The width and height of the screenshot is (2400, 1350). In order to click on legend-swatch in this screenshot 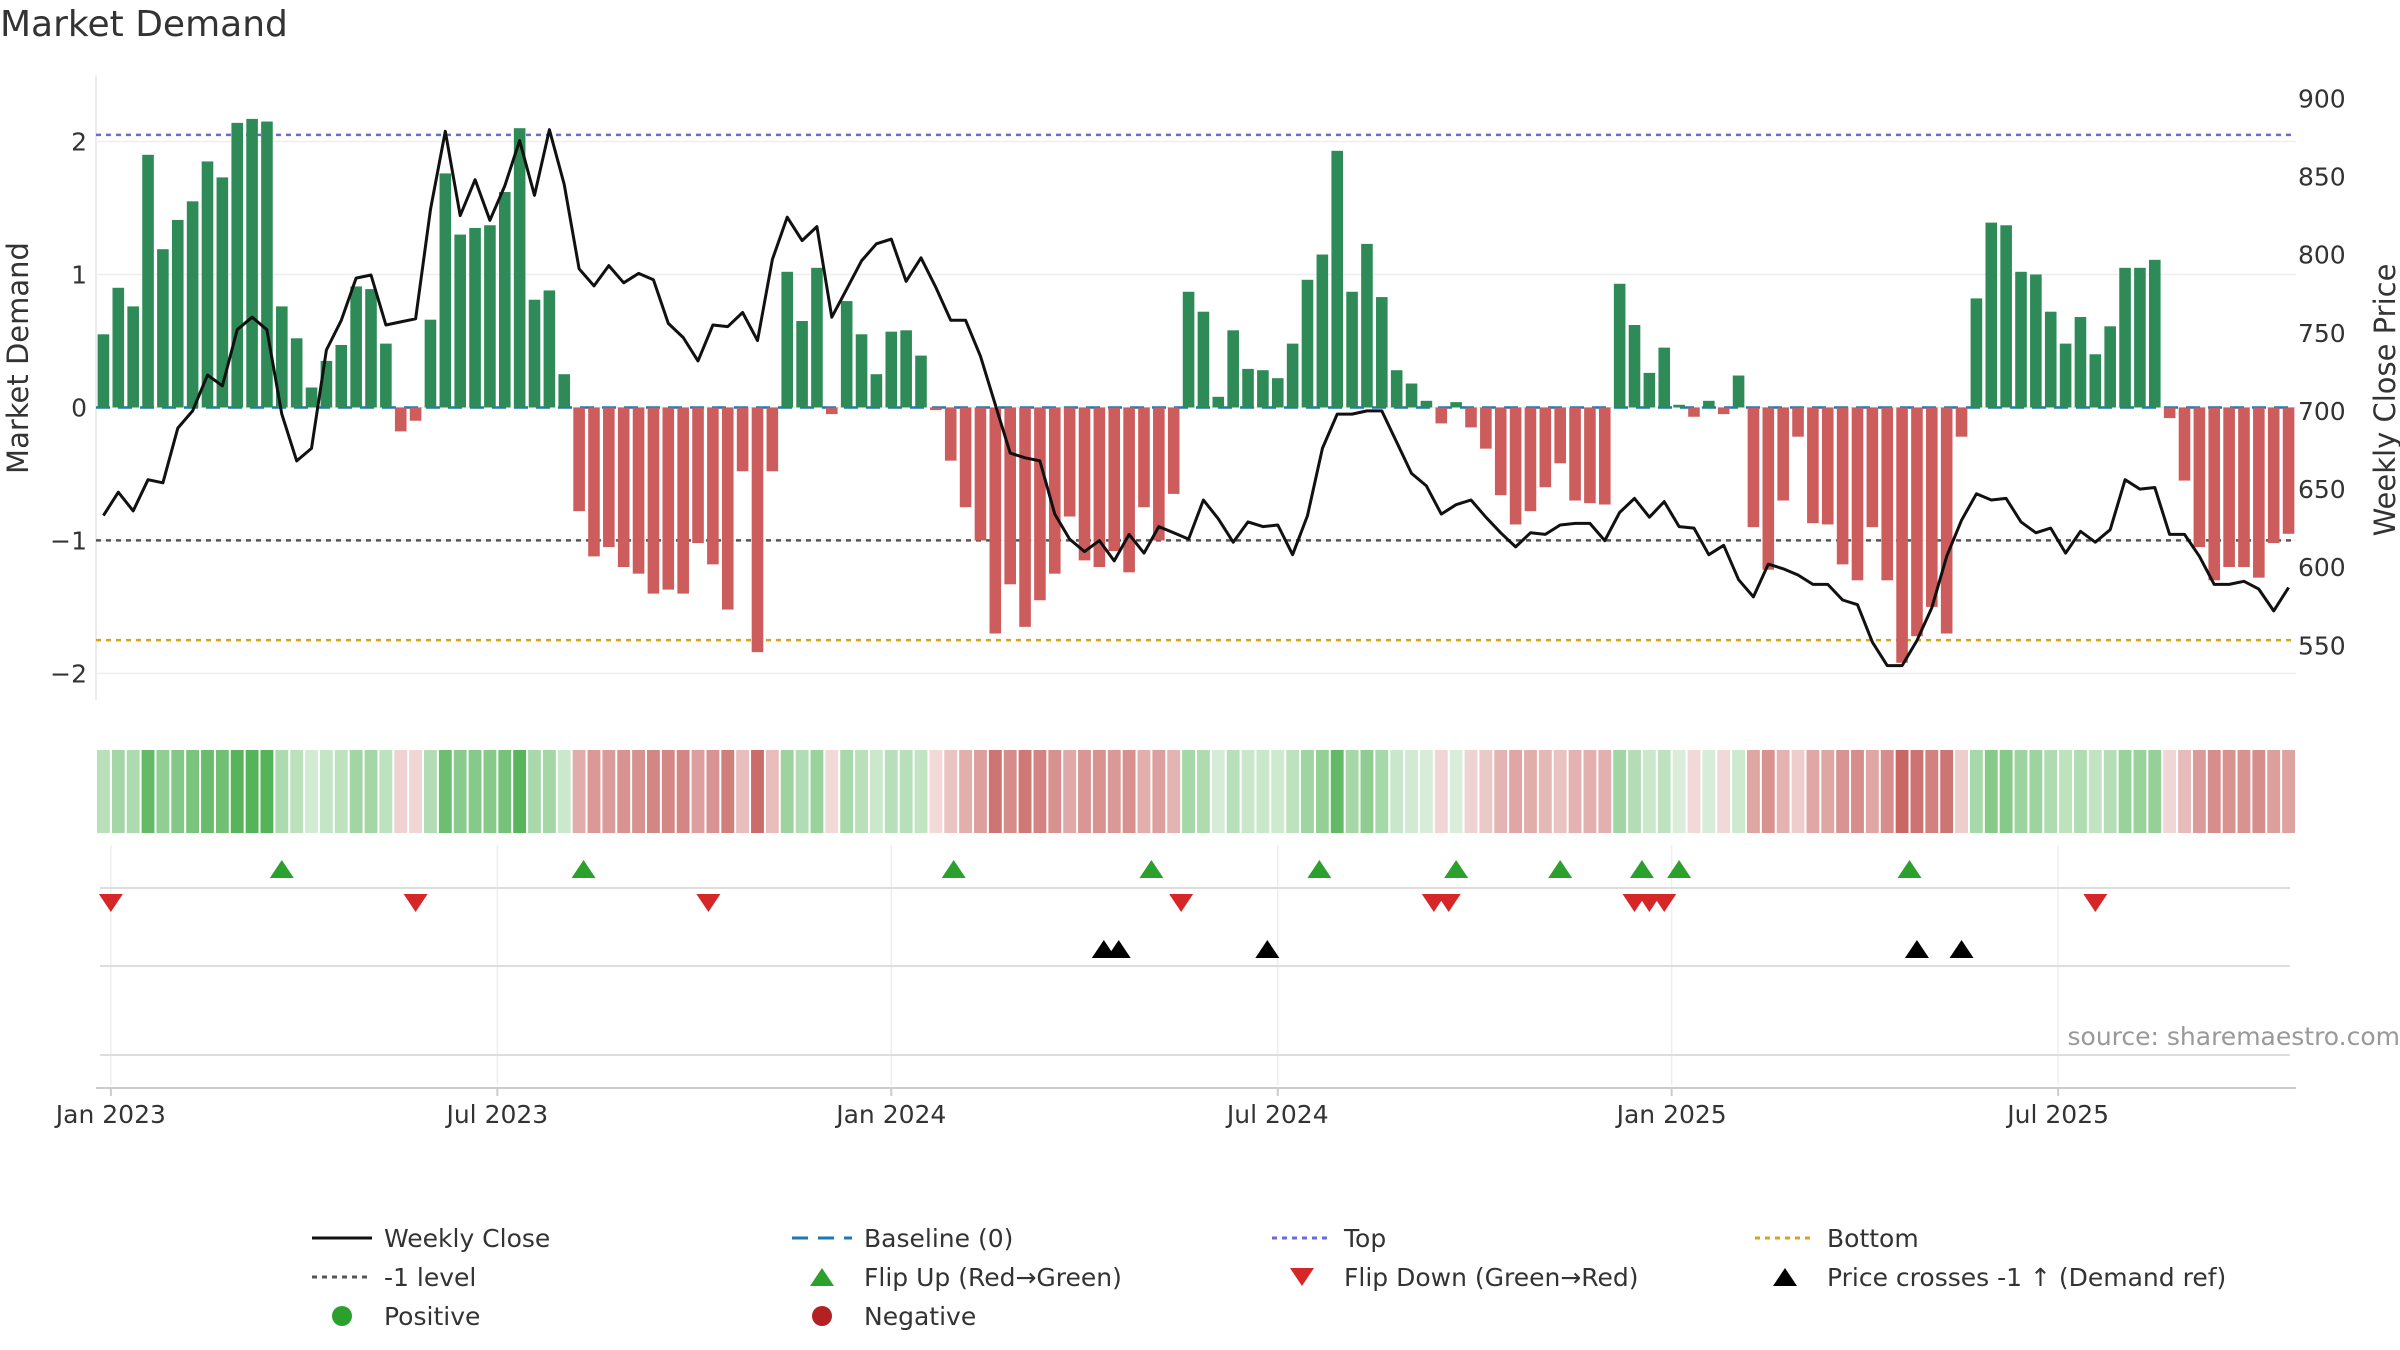, I will do `click(1785, 1277)`.